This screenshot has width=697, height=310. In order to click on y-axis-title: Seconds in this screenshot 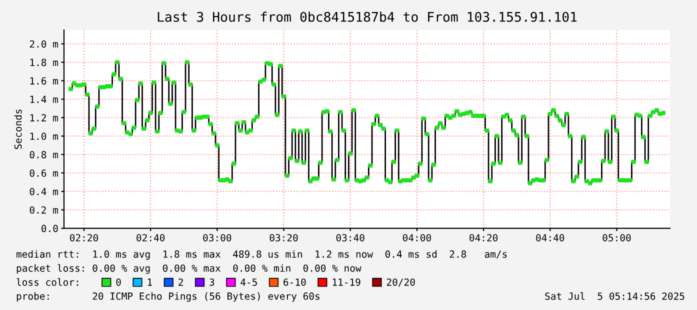, I will do `click(18, 129)`.